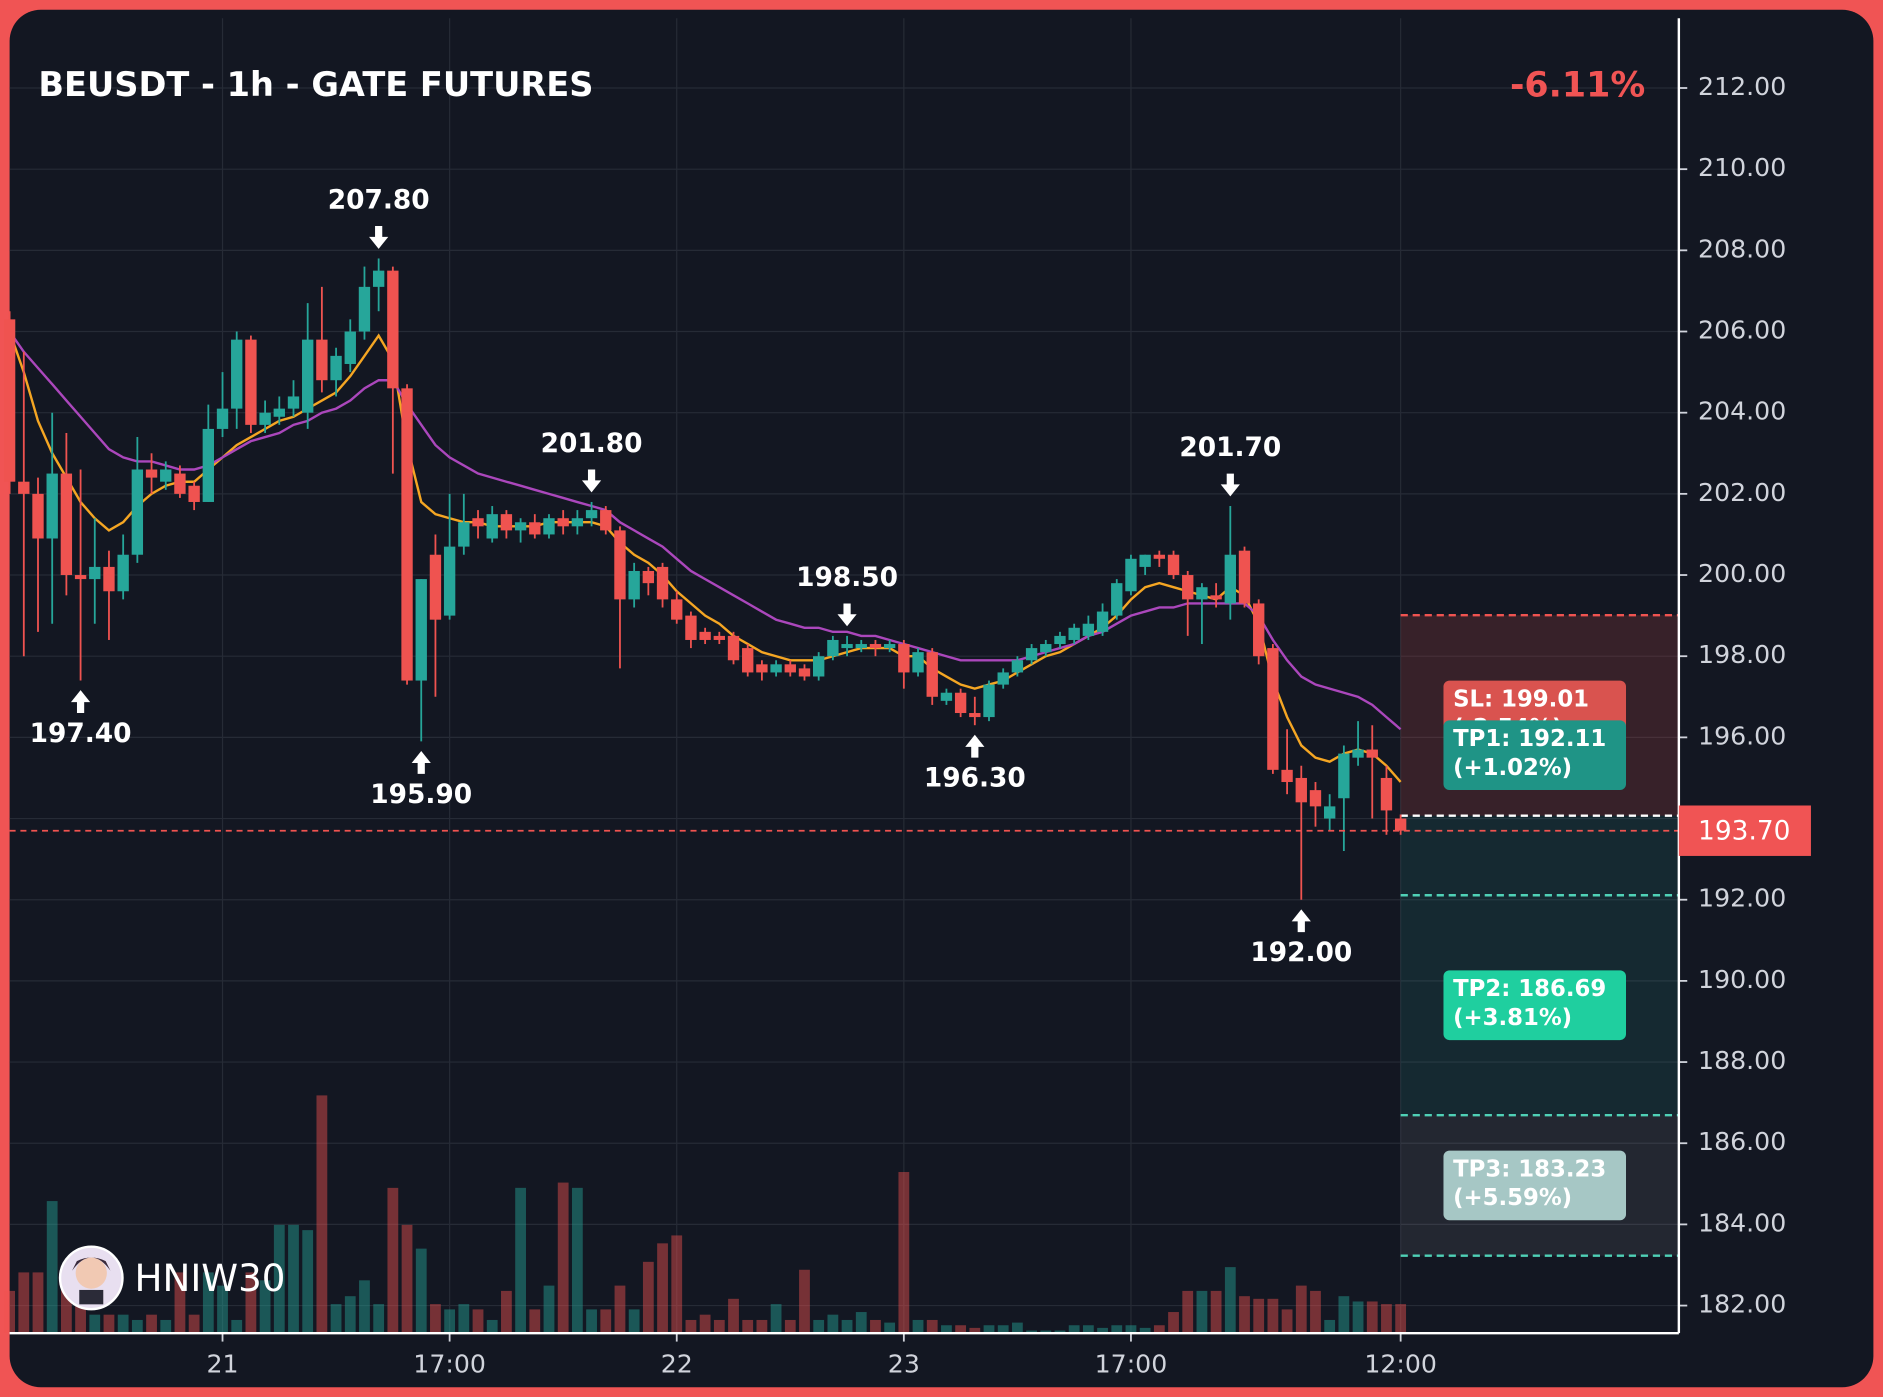 The image size is (1883, 1397). Describe the element at coordinates (91, 1297) in the screenshot. I see `avatar-body` at that location.